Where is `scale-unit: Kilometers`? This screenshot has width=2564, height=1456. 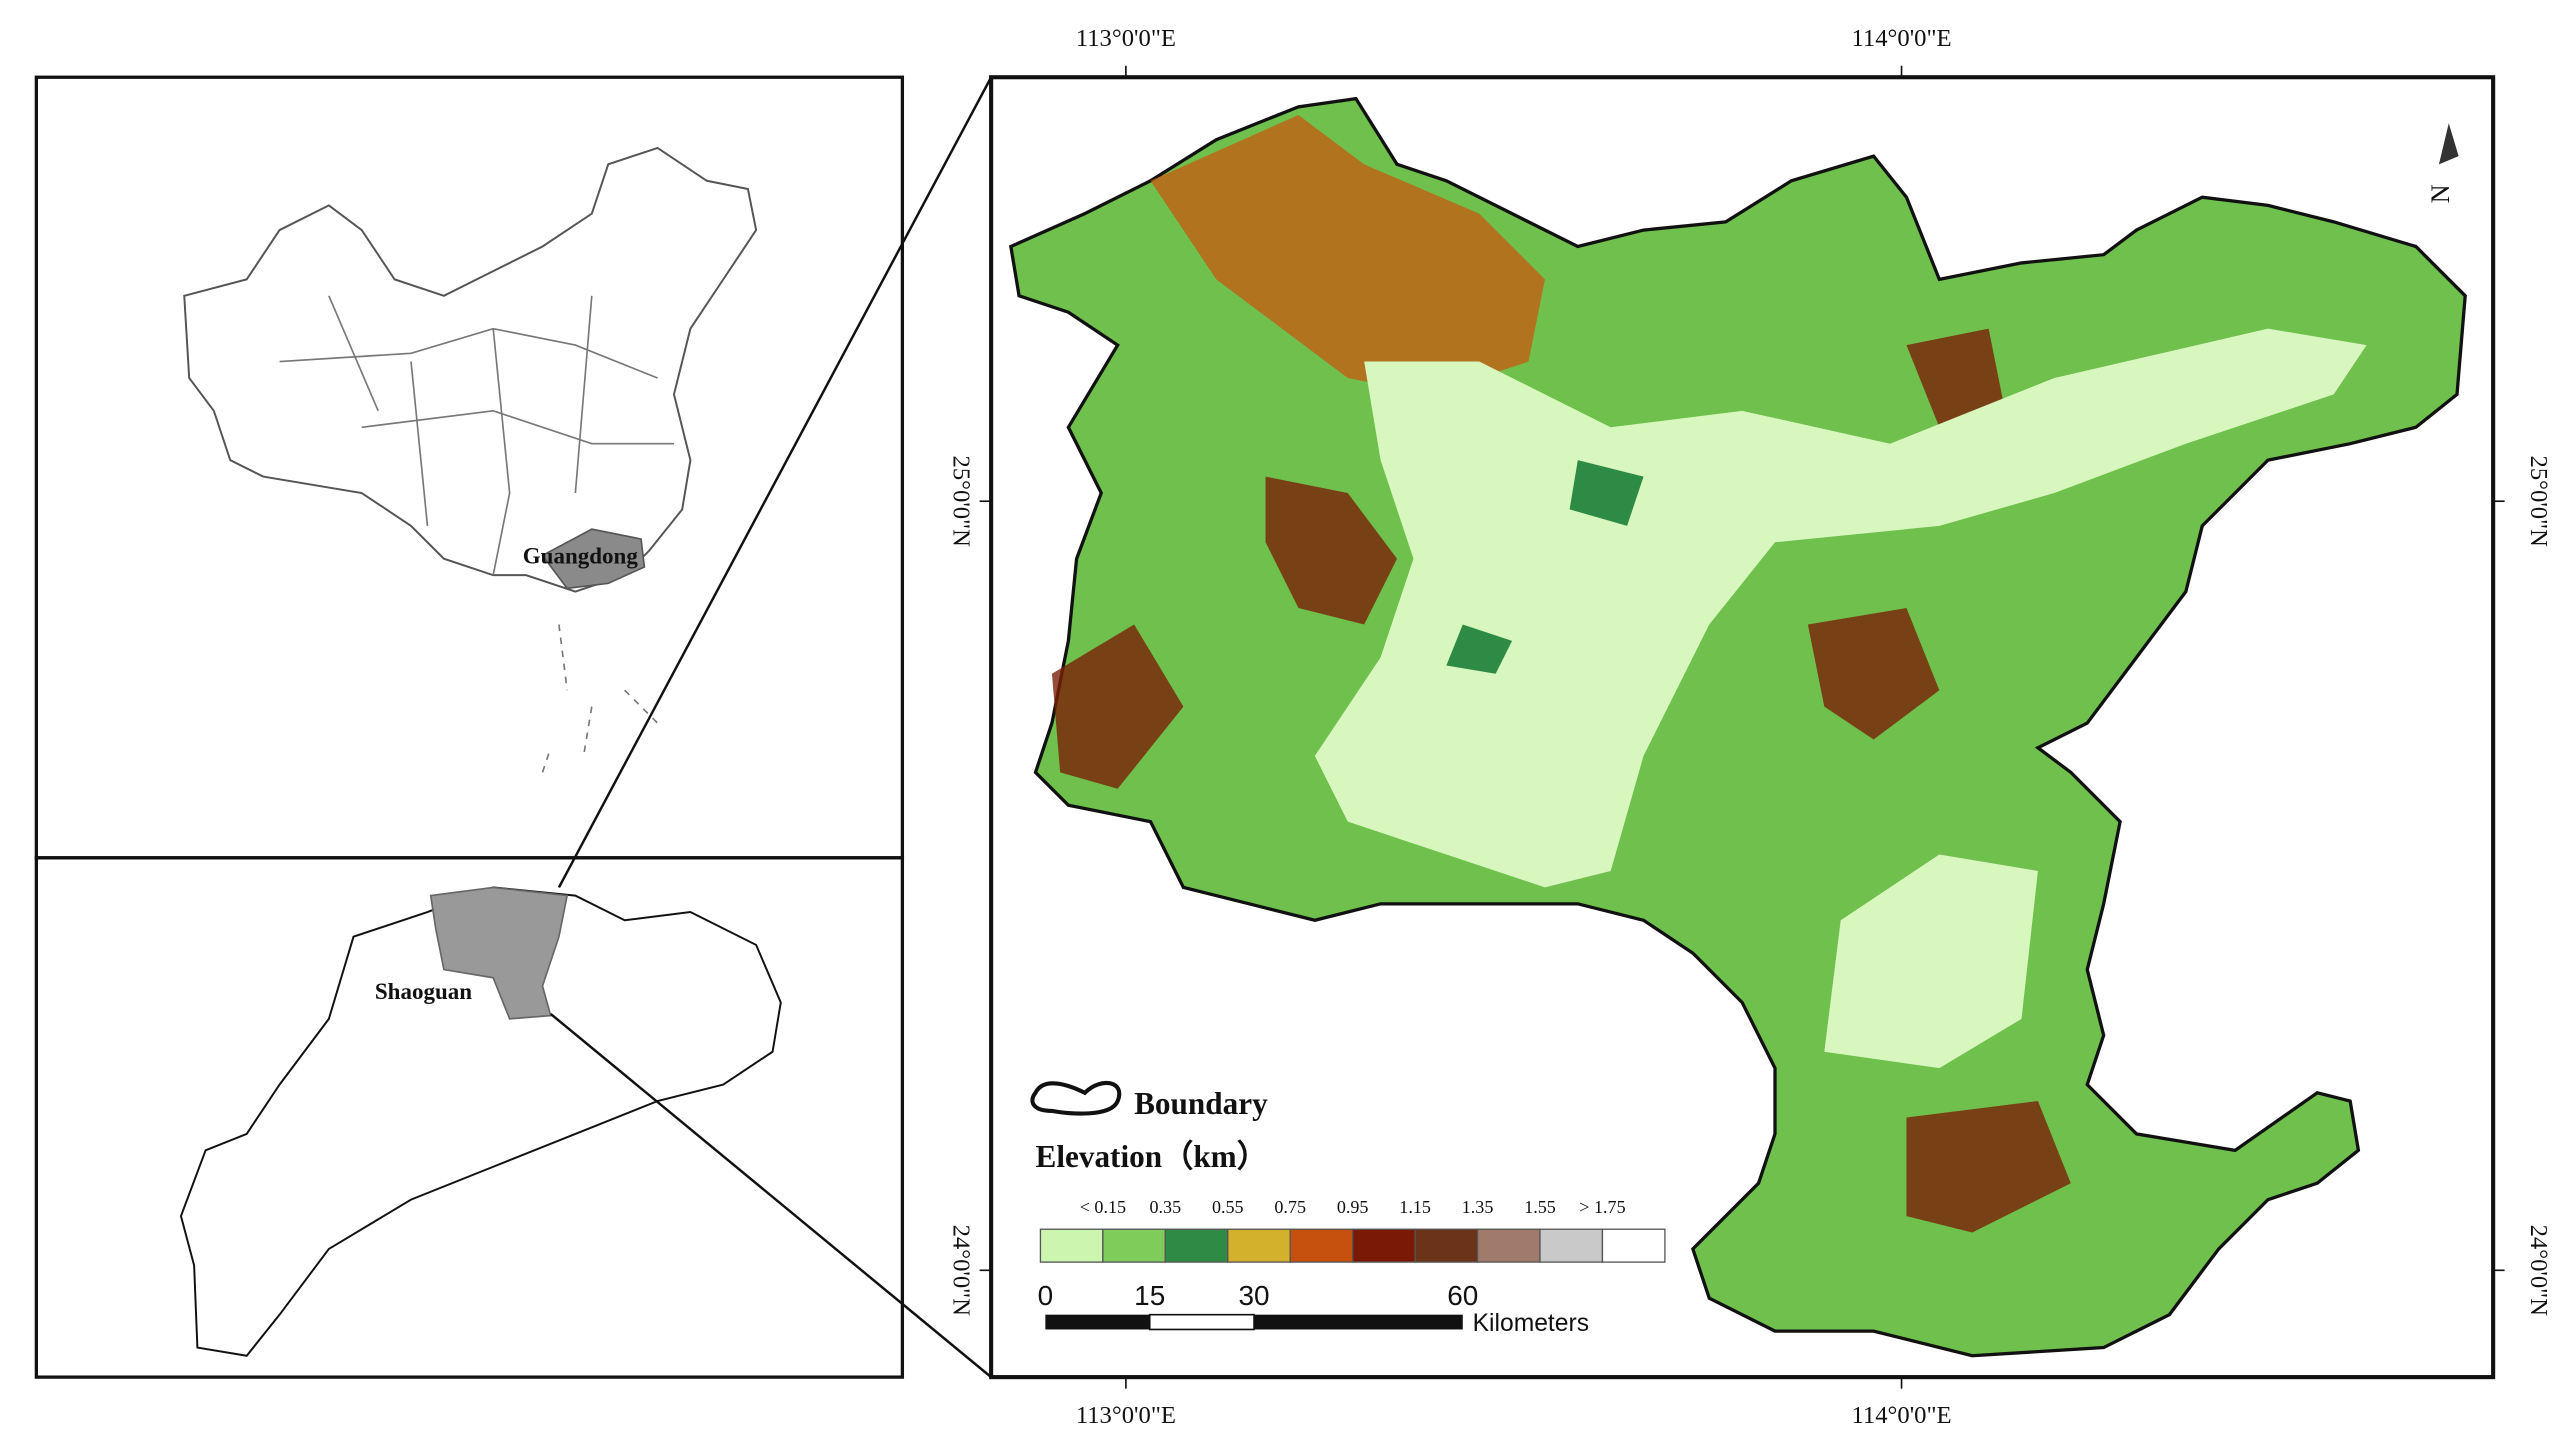 scale-unit: Kilometers is located at coordinates (1531, 1323).